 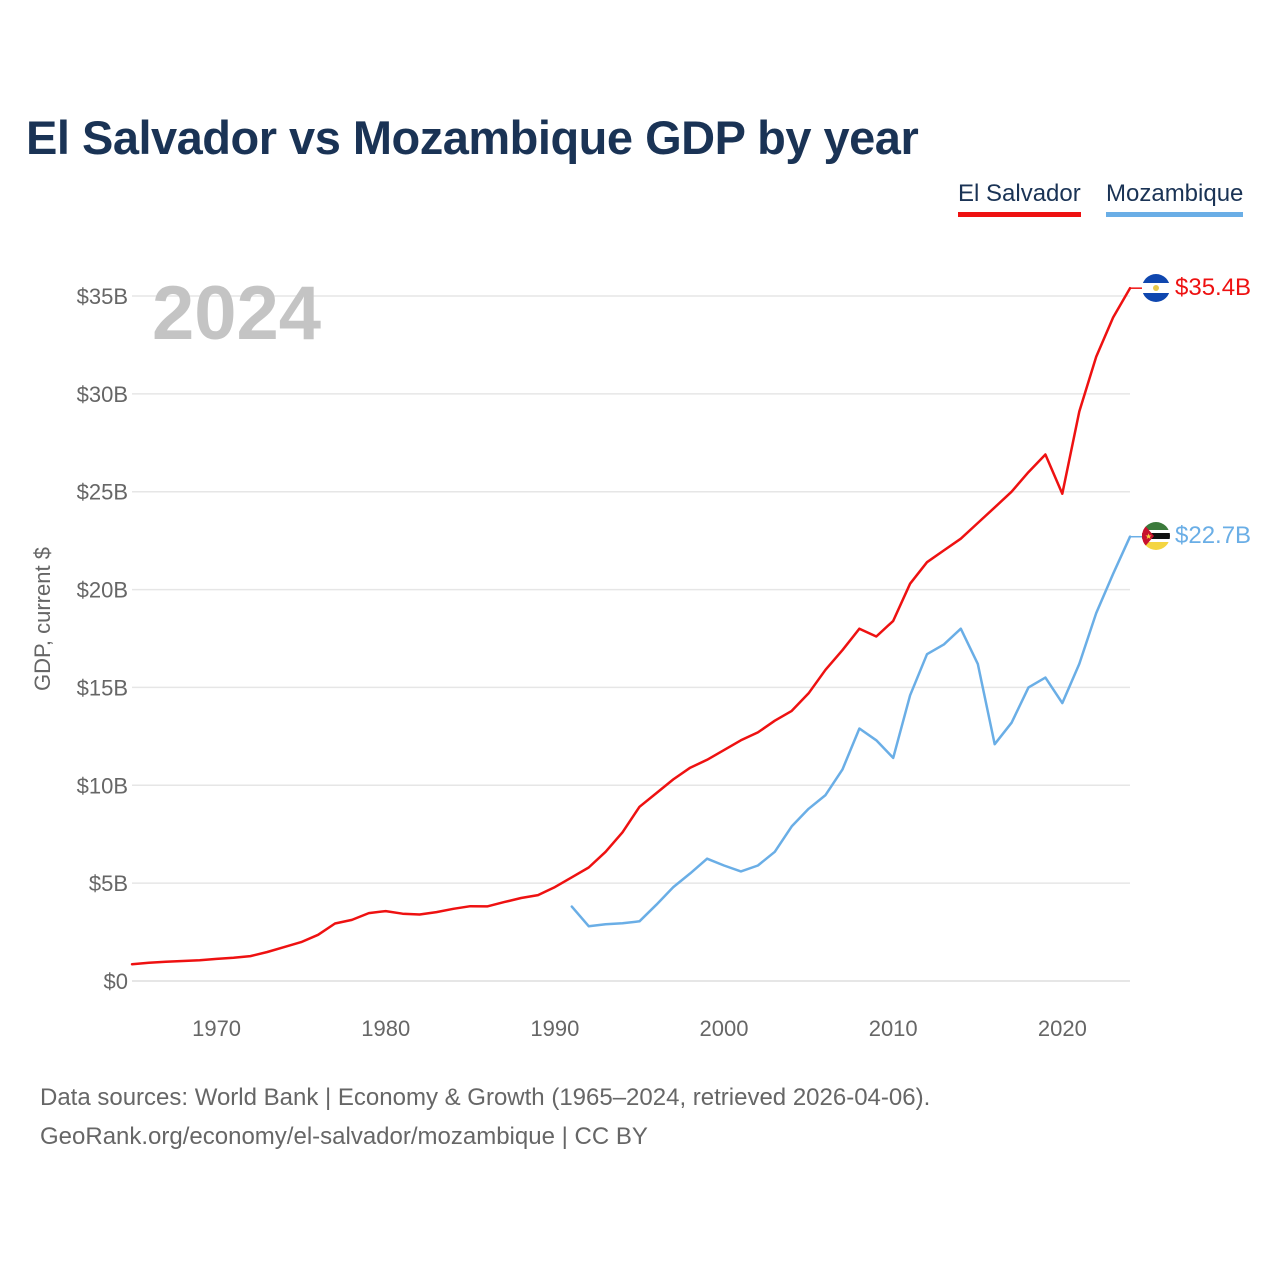 I want to click on x-tick-label: 1990, so click(x=554, y=1028).